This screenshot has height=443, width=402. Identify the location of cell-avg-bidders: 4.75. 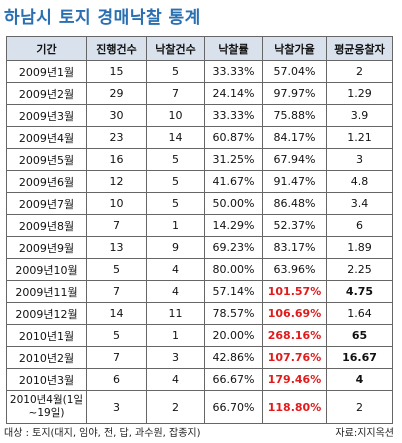
(359, 291).